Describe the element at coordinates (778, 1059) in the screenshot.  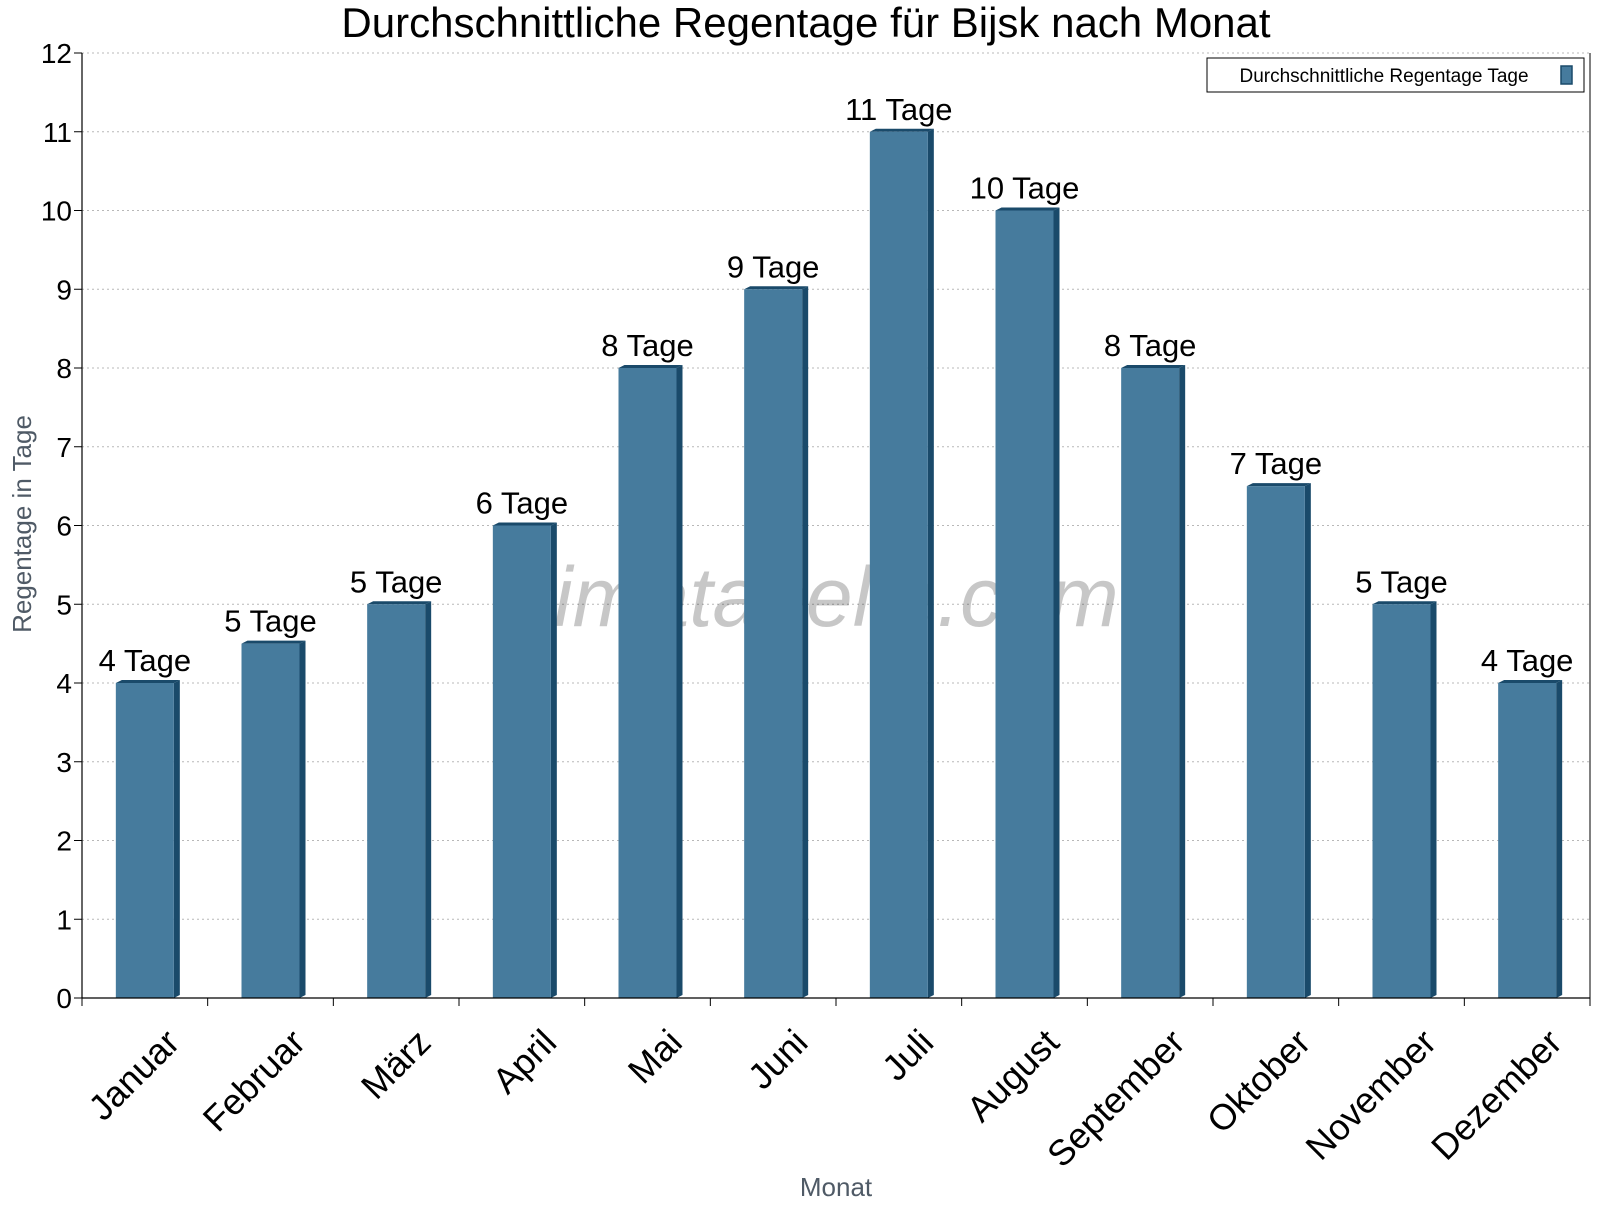
I see `x-tick-label: Juni` at that location.